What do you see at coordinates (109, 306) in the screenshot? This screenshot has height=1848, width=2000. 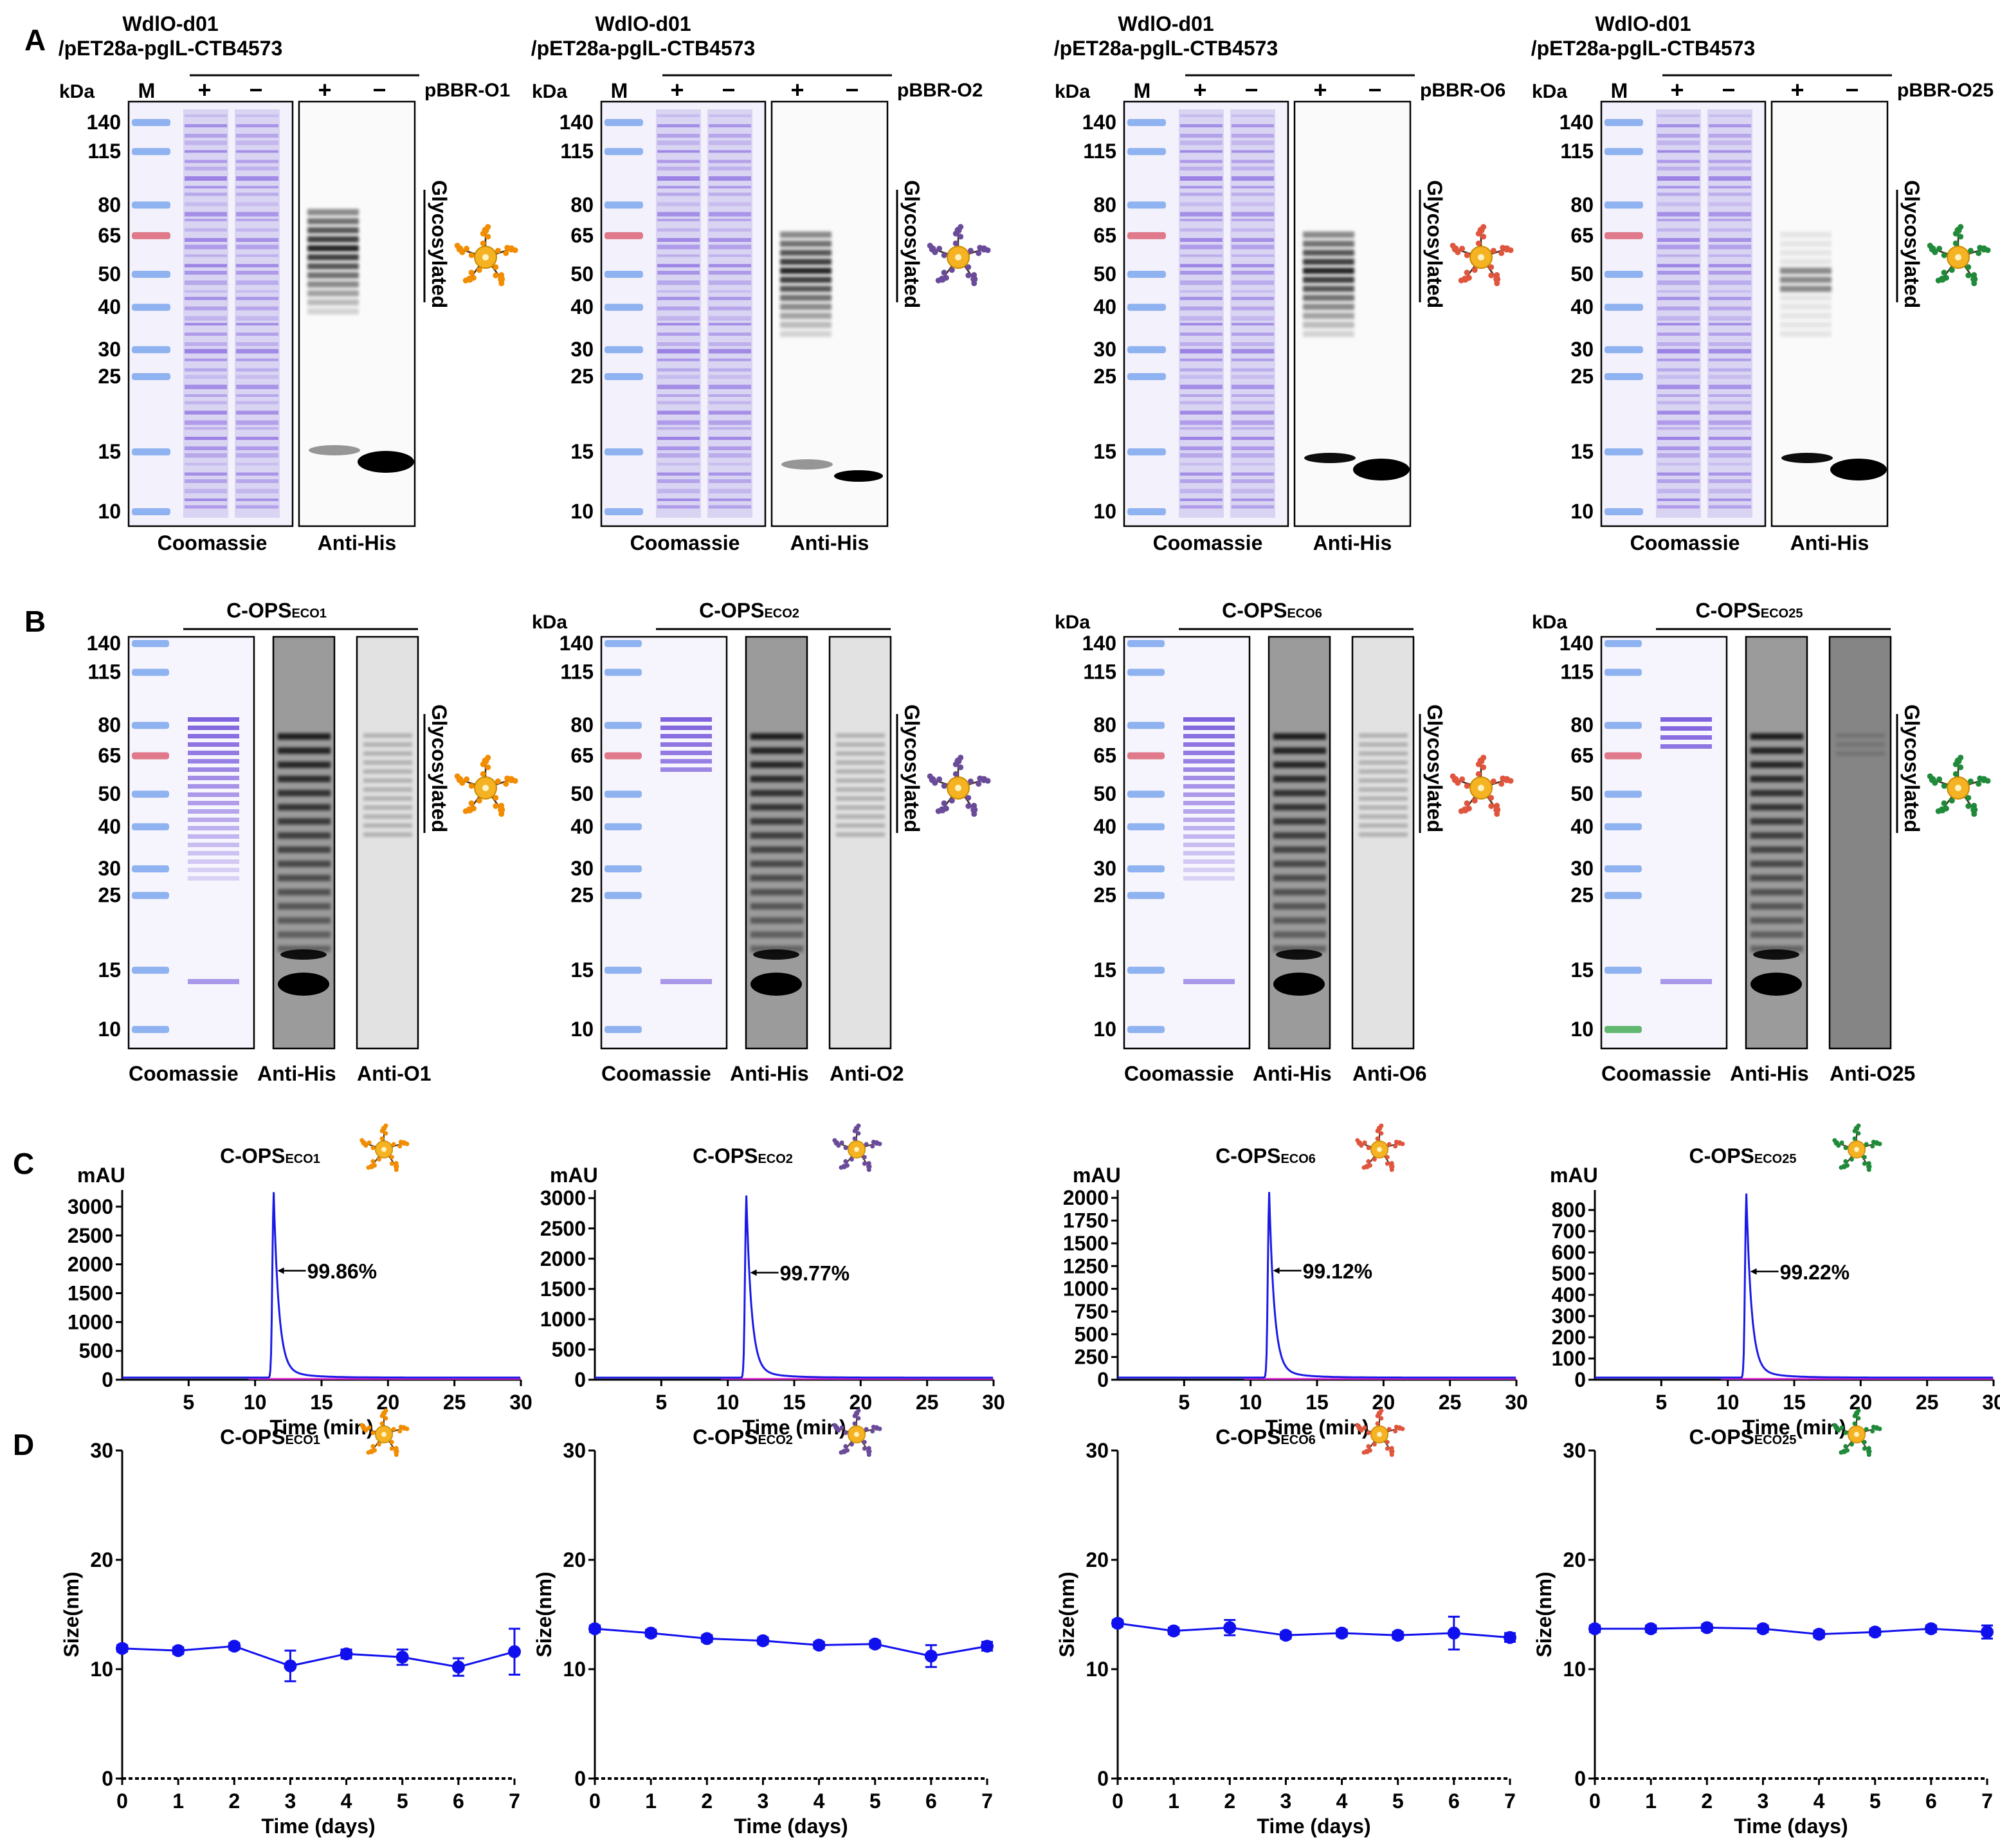 I see `mw-marker-label: 40` at bounding box center [109, 306].